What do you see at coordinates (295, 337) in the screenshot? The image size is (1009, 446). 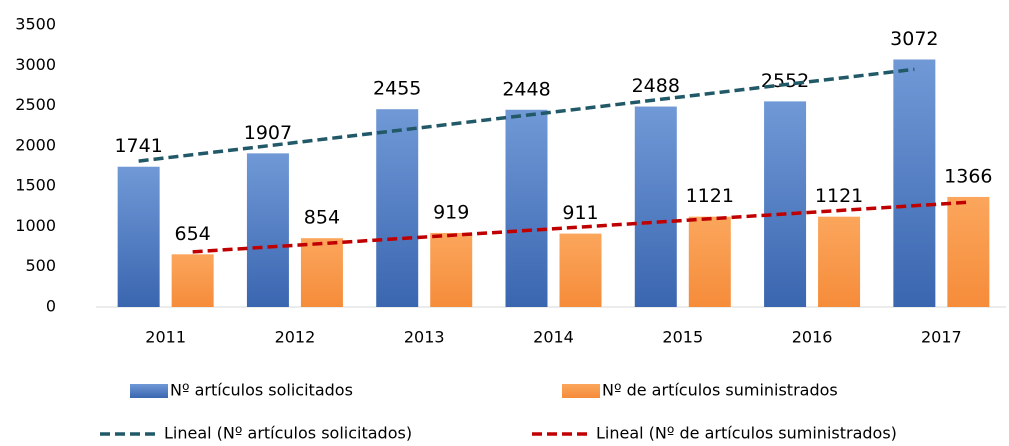 I see `x-tick-label: 2012` at bounding box center [295, 337].